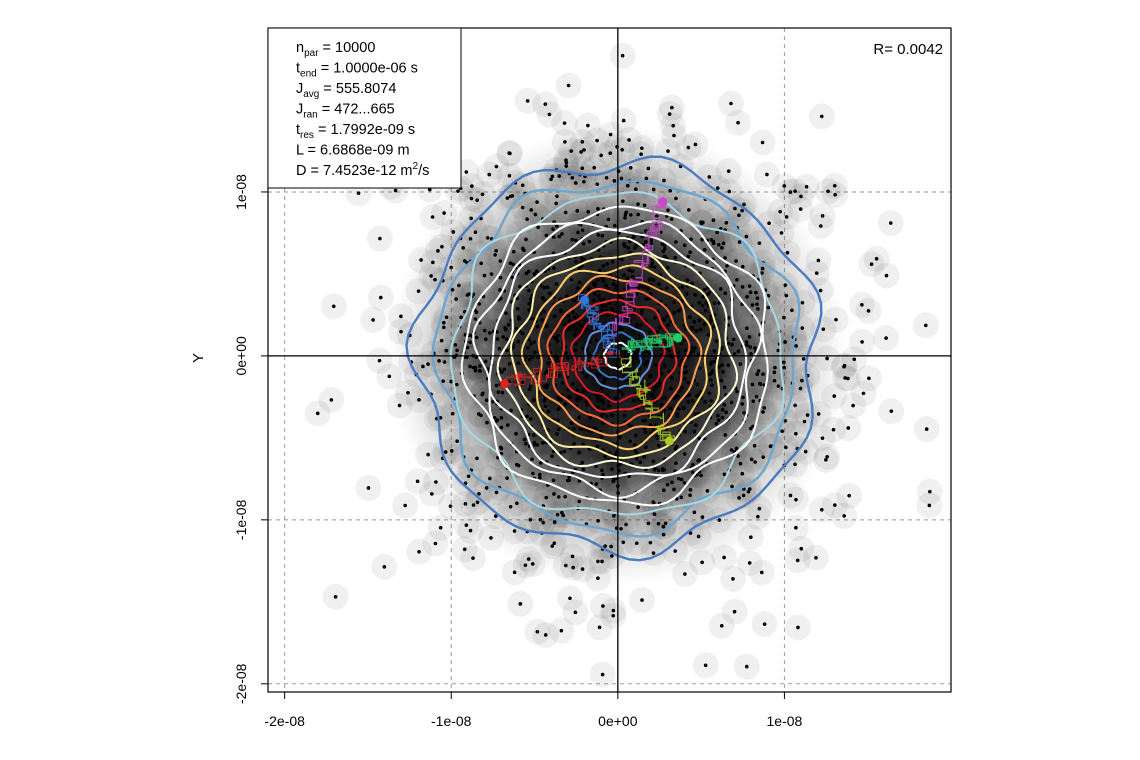  Describe the element at coordinates (585, 300) in the screenshot. I see `track-endpoint` at that location.